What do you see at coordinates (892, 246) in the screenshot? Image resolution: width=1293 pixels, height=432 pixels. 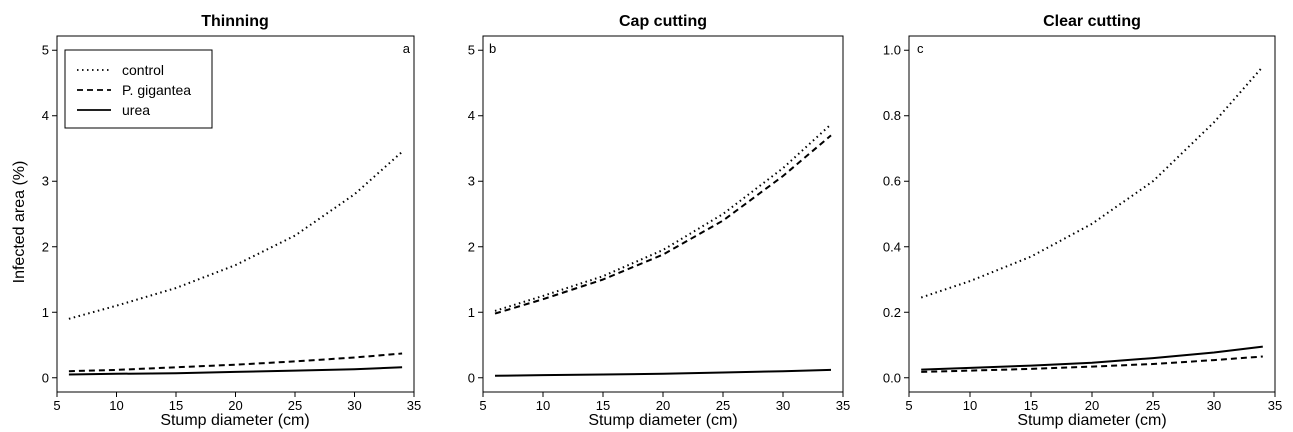 I see `y-tick-label: 0.4` at bounding box center [892, 246].